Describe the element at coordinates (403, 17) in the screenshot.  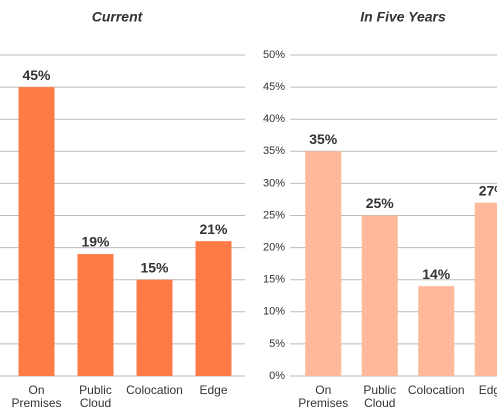
I see `chart-title: In Five Years` at that location.